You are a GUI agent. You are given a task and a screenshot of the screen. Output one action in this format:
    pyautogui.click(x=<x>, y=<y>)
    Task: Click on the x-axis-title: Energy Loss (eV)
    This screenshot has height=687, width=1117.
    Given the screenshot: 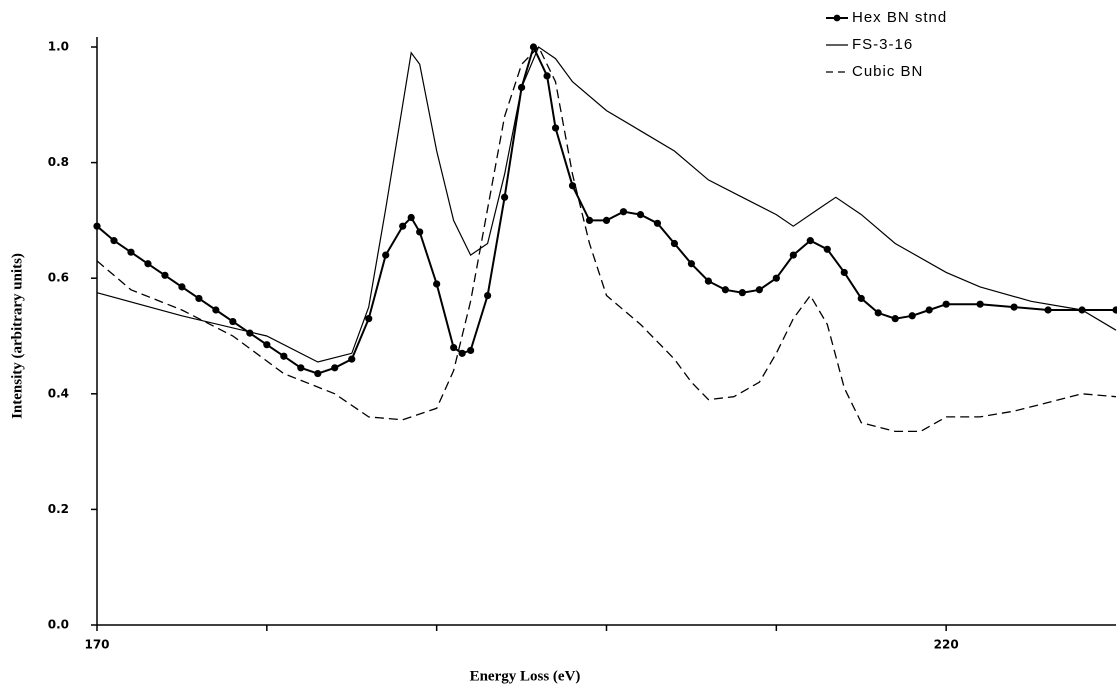 What is the action you would take?
    pyautogui.click(x=525, y=676)
    